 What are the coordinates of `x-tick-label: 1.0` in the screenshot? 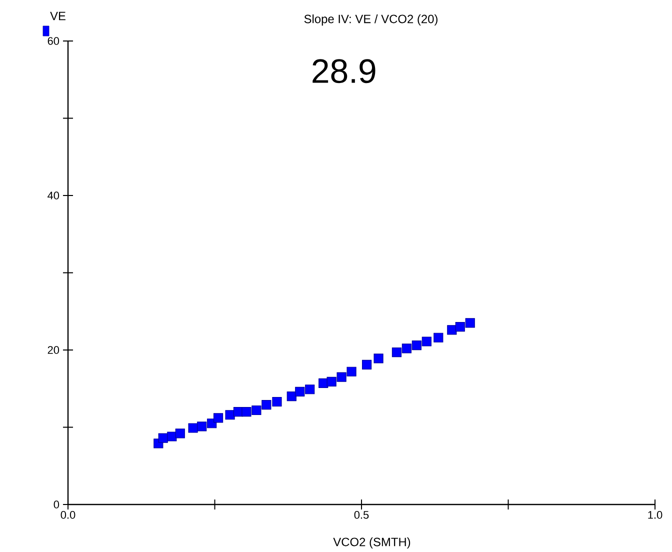 It's located at (655, 515).